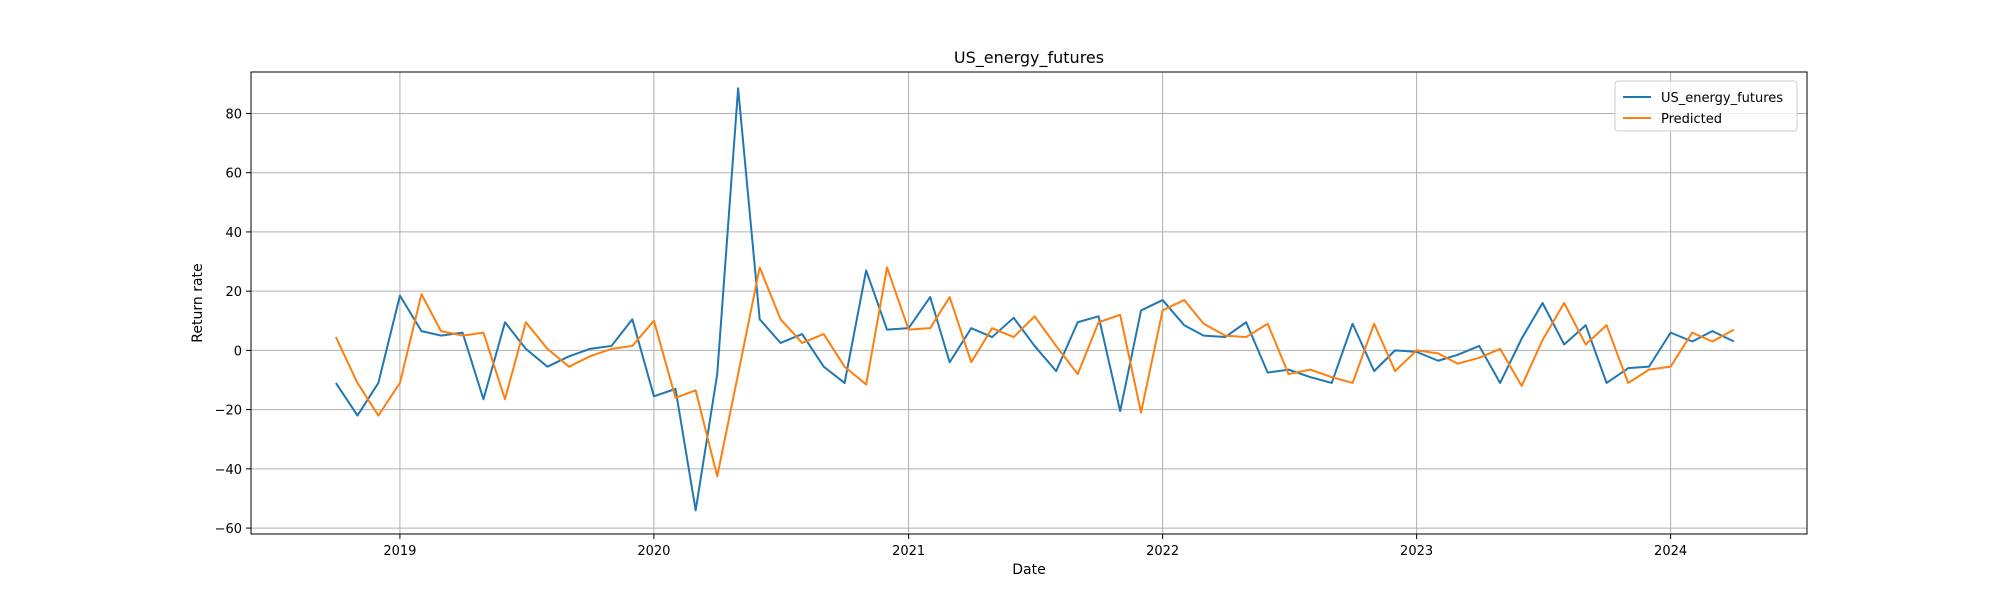 This screenshot has height=600, width=2000. Describe the element at coordinates (1416, 551) in the screenshot. I see `x-tick-label: 2023` at that location.